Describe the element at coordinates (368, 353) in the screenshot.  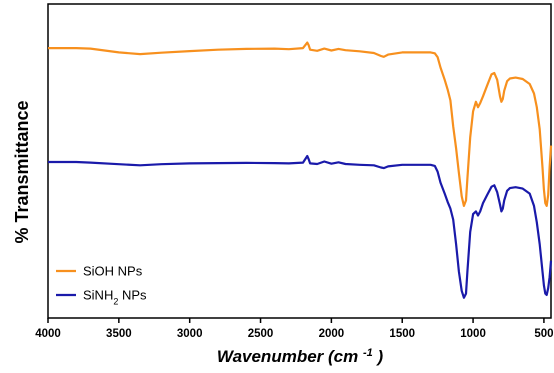
I see `x-axis-title-exponent: -1` at that location.